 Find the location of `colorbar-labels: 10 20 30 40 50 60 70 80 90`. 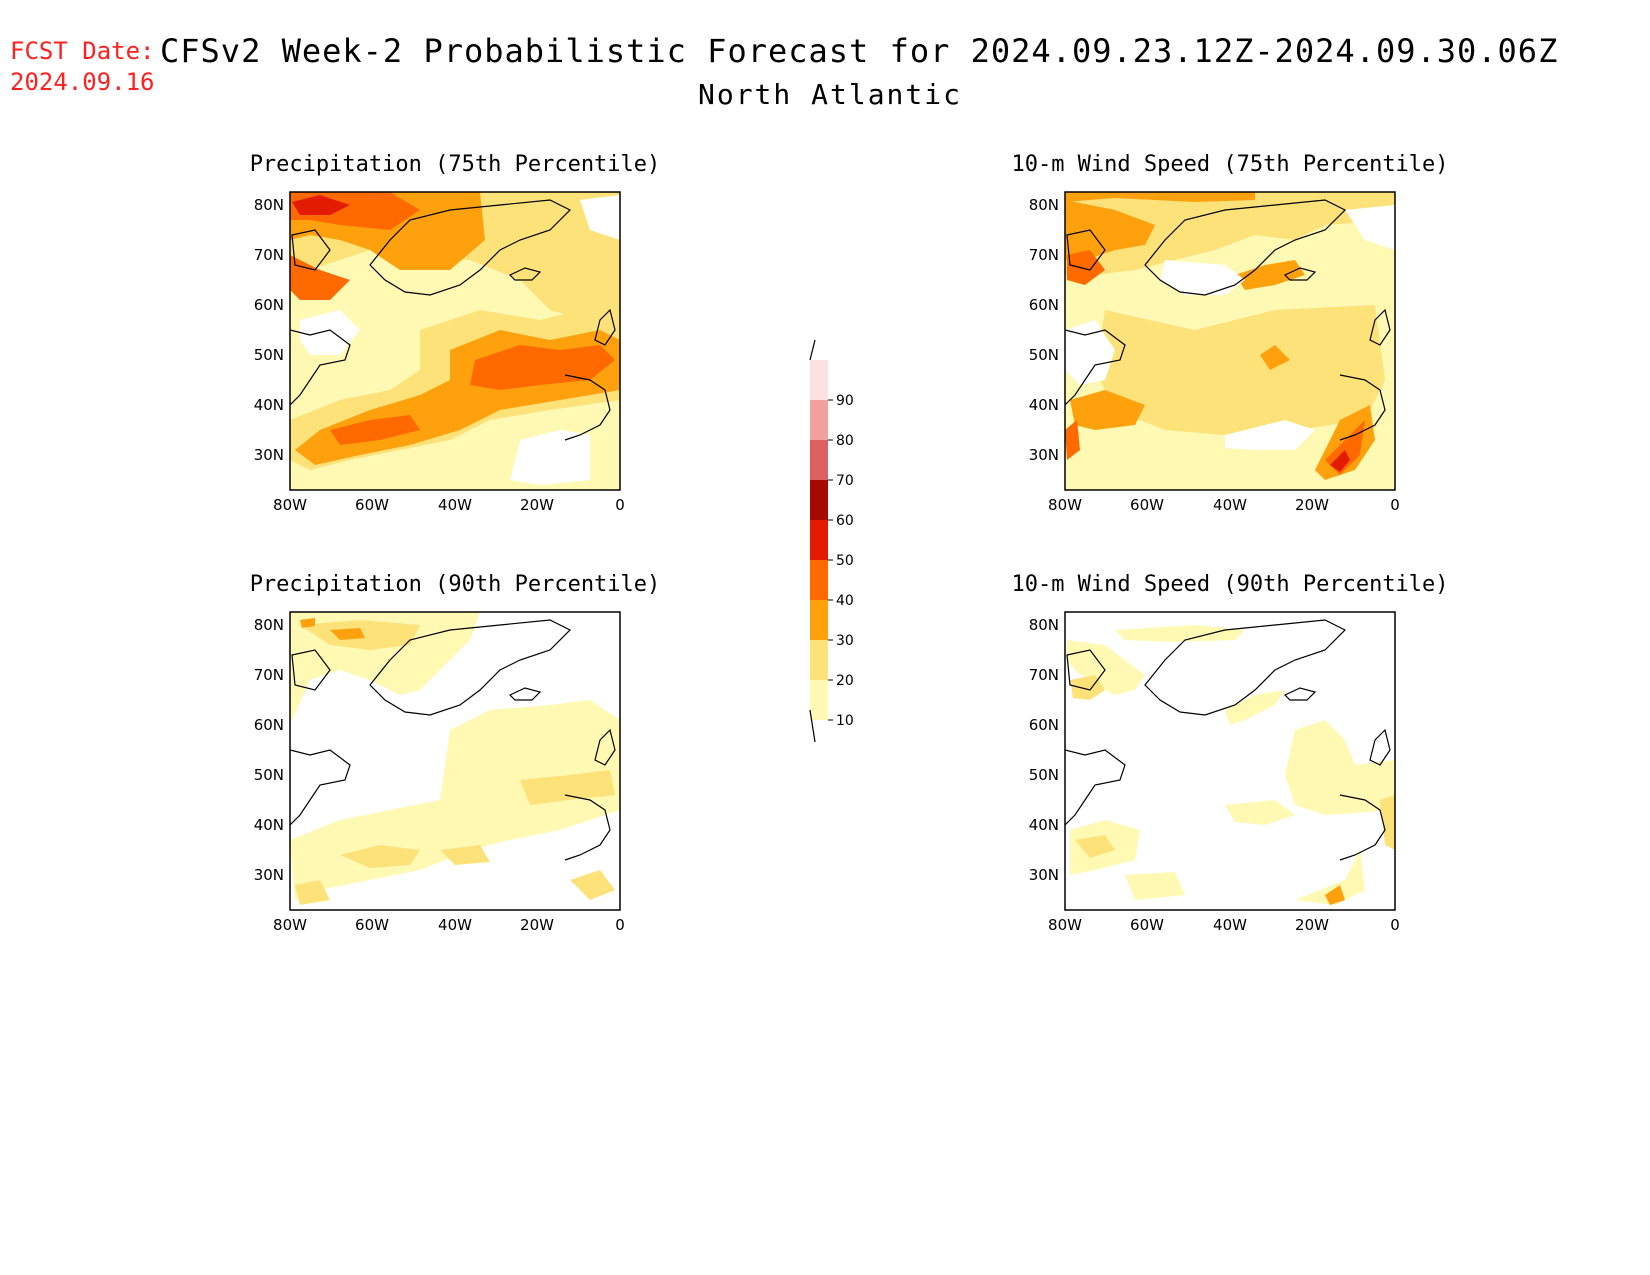

colorbar-labels: 10 20 30 40 50 60 70 80 90 is located at coordinates (845, 561).